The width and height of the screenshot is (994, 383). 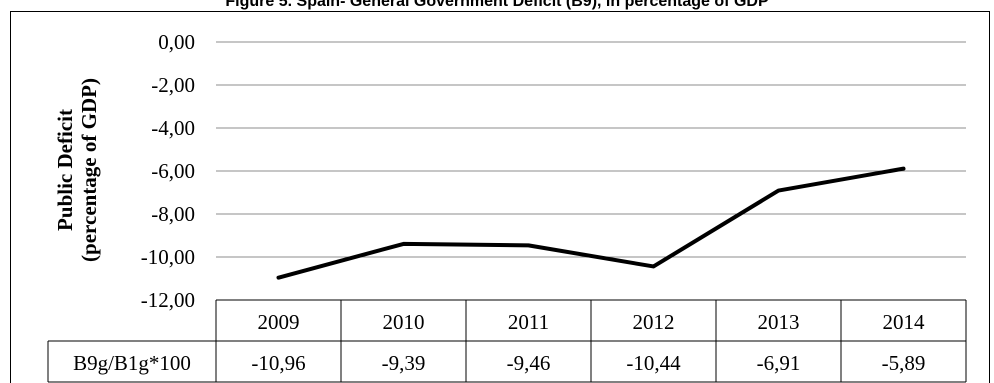 I want to click on data-value-label: -9,39, so click(x=404, y=363).